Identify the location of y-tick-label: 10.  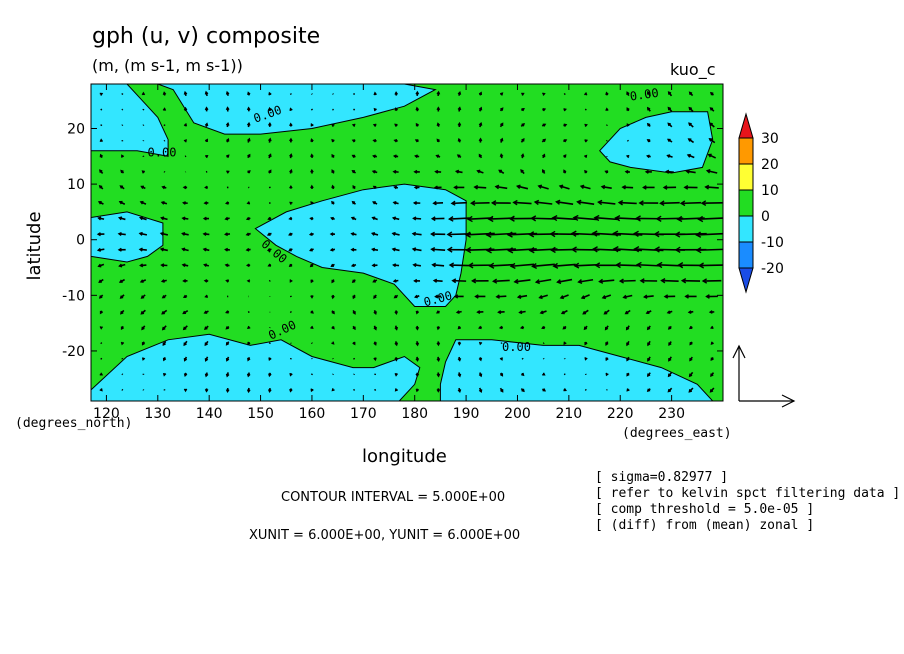
(76, 185).